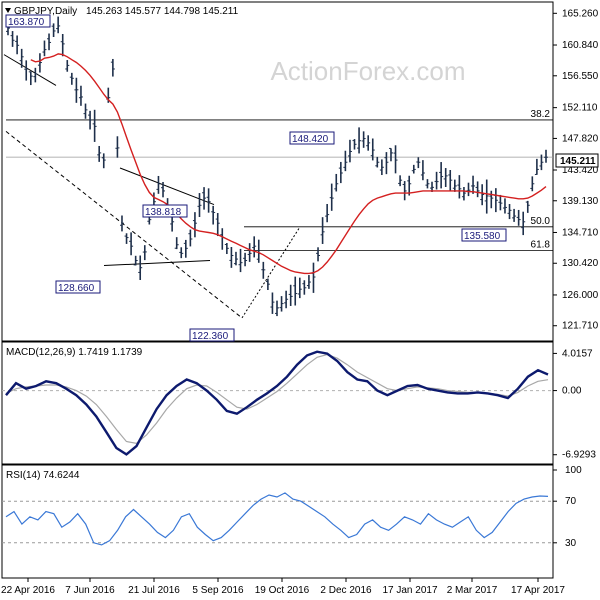 The image size is (600, 600). What do you see at coordinates (541, 221) in the screenshot?
I see `fib-level-label: 50.0` at bounding box center [541, 221].